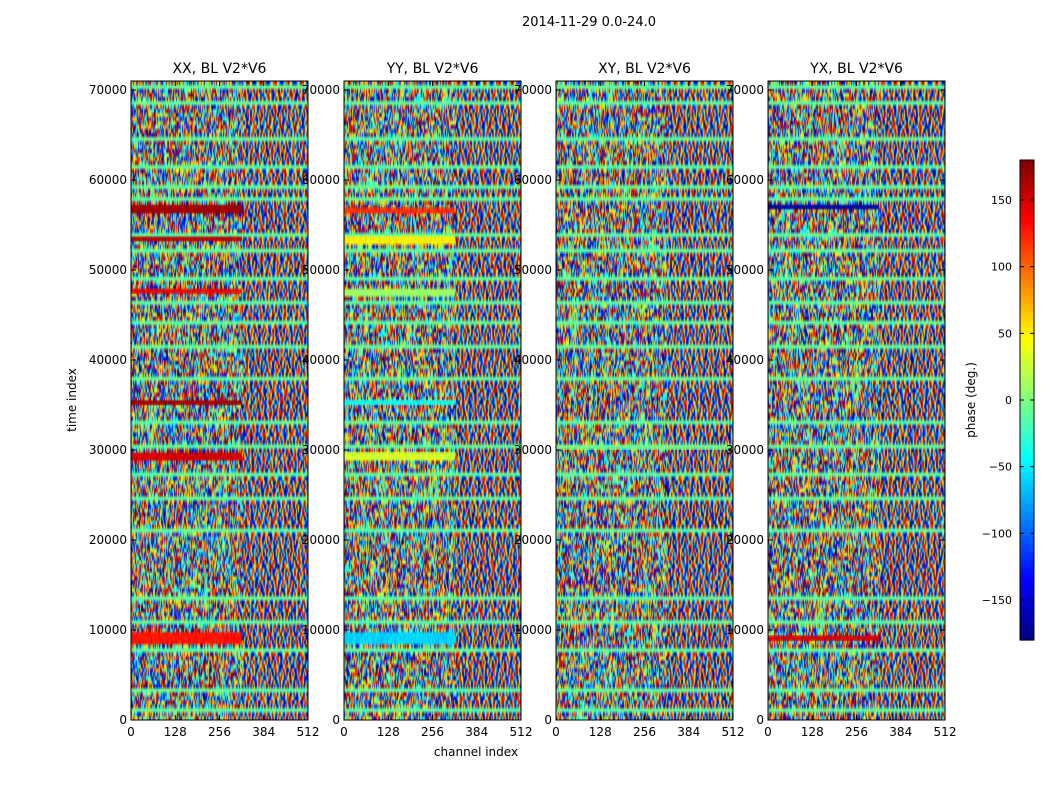 Image resolution: width=1050 pixels, height=800 pixels. I want to click on panel-title: XX, BL V2*V6, so click(220, 69).